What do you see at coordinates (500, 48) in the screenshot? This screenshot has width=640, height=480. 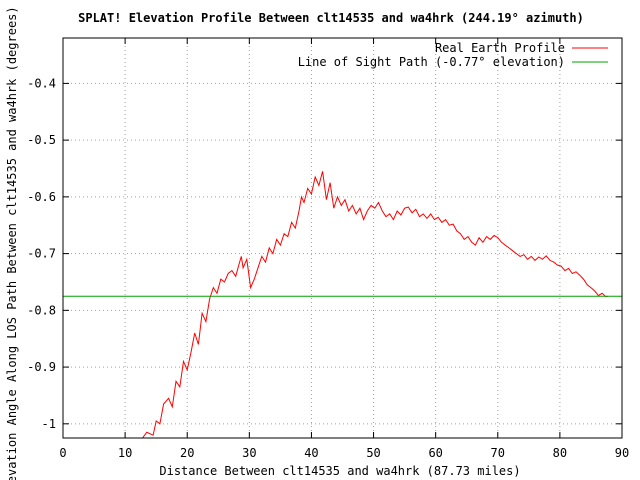 I see `legend-label-real-earth: Real Earth Profile` at bounding box center [500, 48].